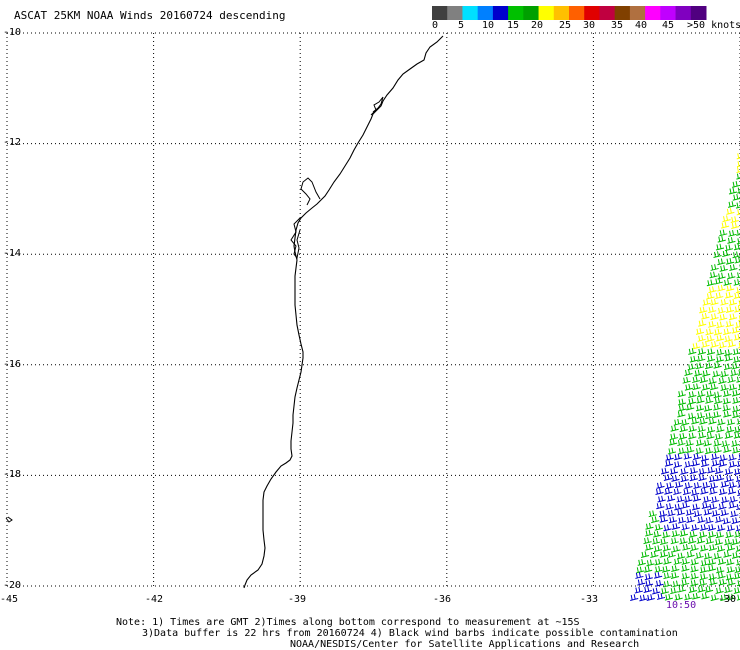  I want to click on scale-label: 0, so click(435, 25).